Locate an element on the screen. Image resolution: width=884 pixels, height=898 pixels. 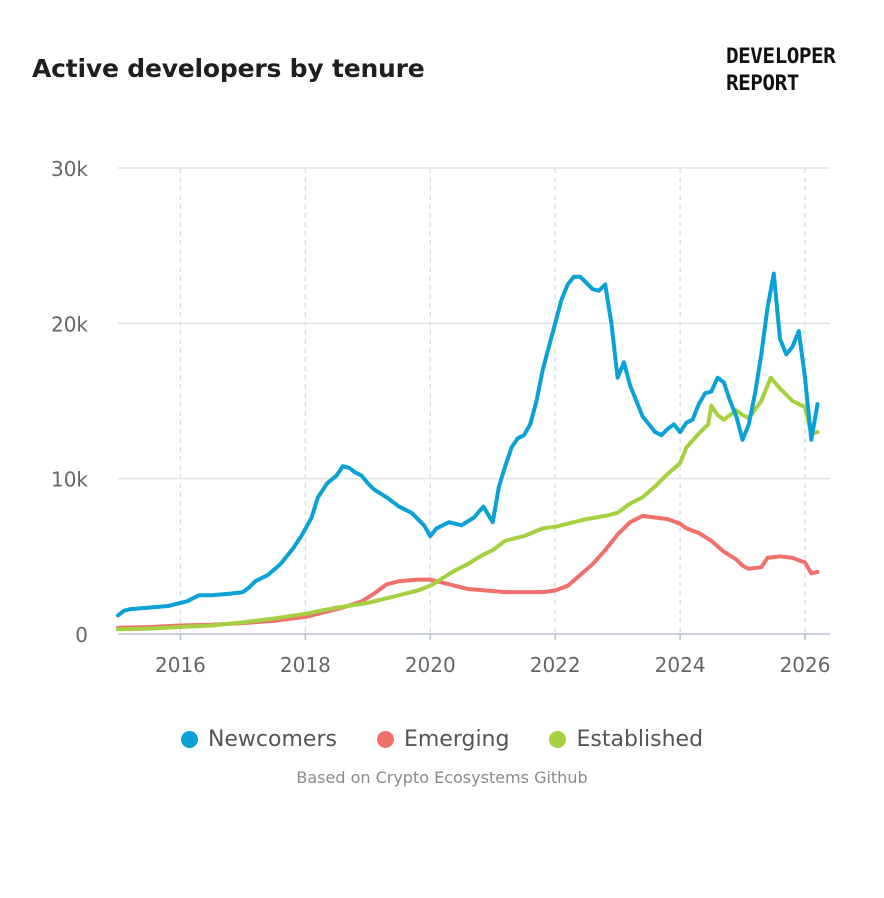
legend: Newcomers Emerging Established is located at coordinates (442, 739).